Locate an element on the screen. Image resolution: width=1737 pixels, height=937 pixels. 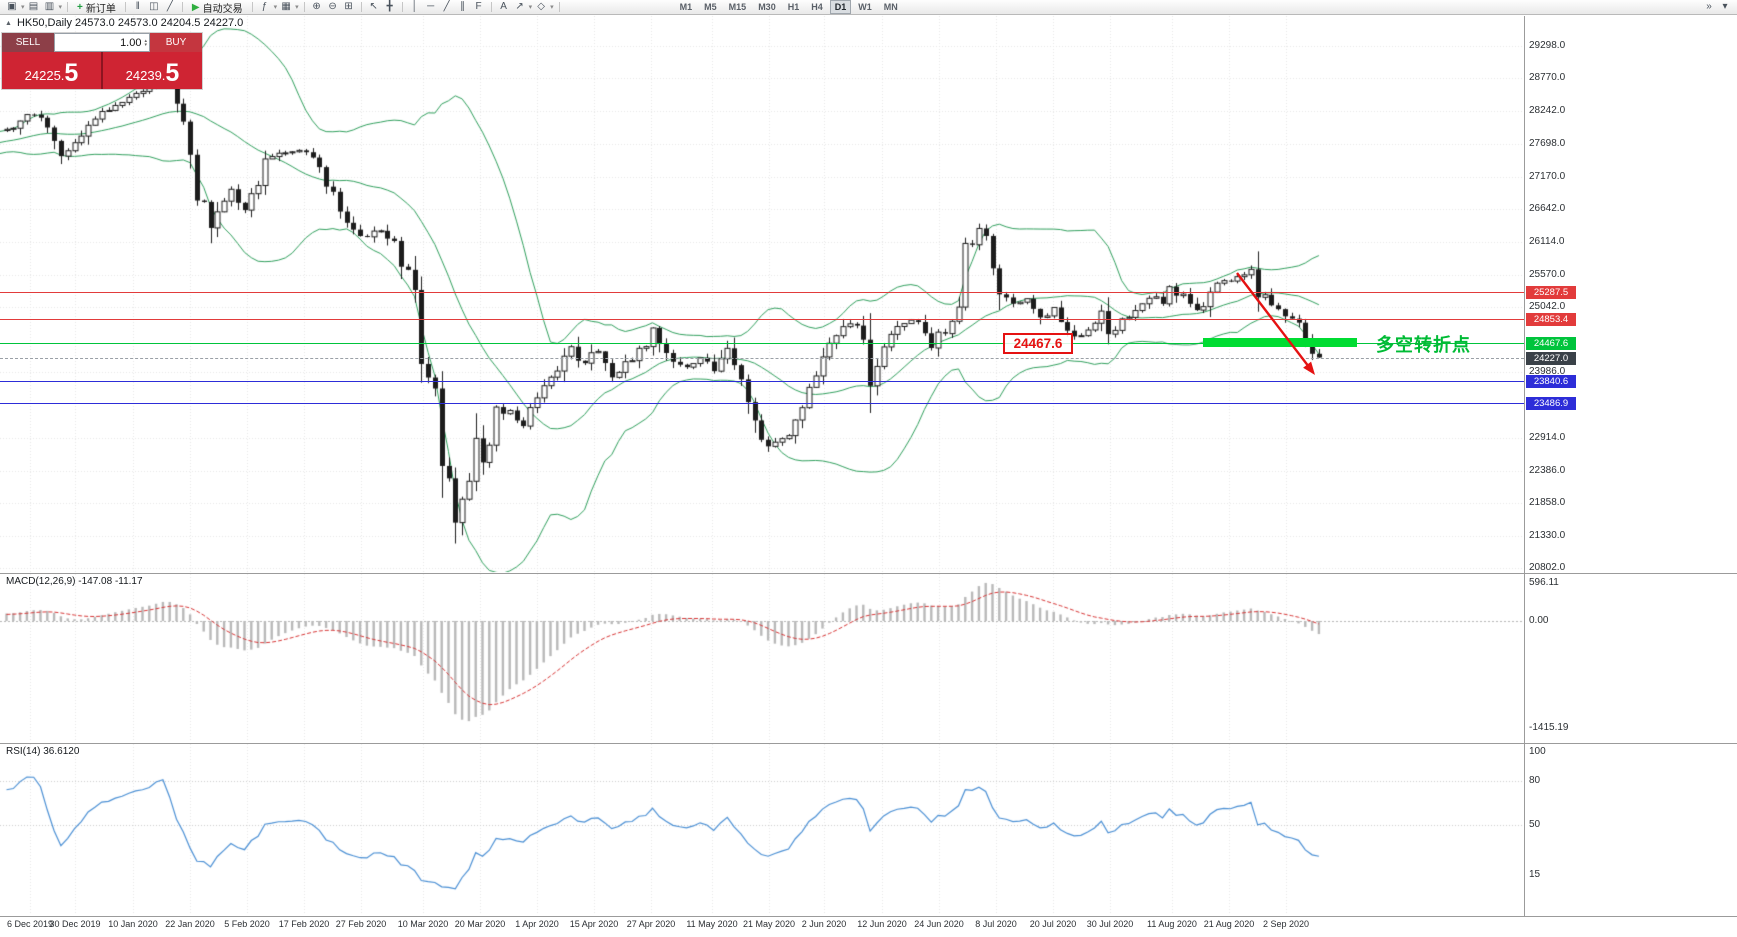
date-label: 8 Jul 2020 is located at coordinates (996, 924).